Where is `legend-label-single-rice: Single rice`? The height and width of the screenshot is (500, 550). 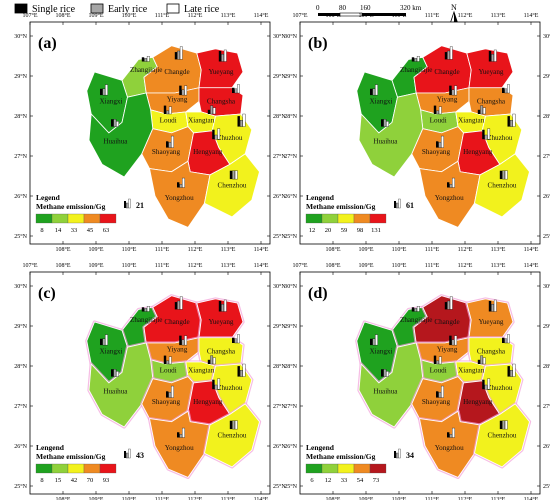 legend-label-single-rice: Single rice is located at coordinates (54, 9).